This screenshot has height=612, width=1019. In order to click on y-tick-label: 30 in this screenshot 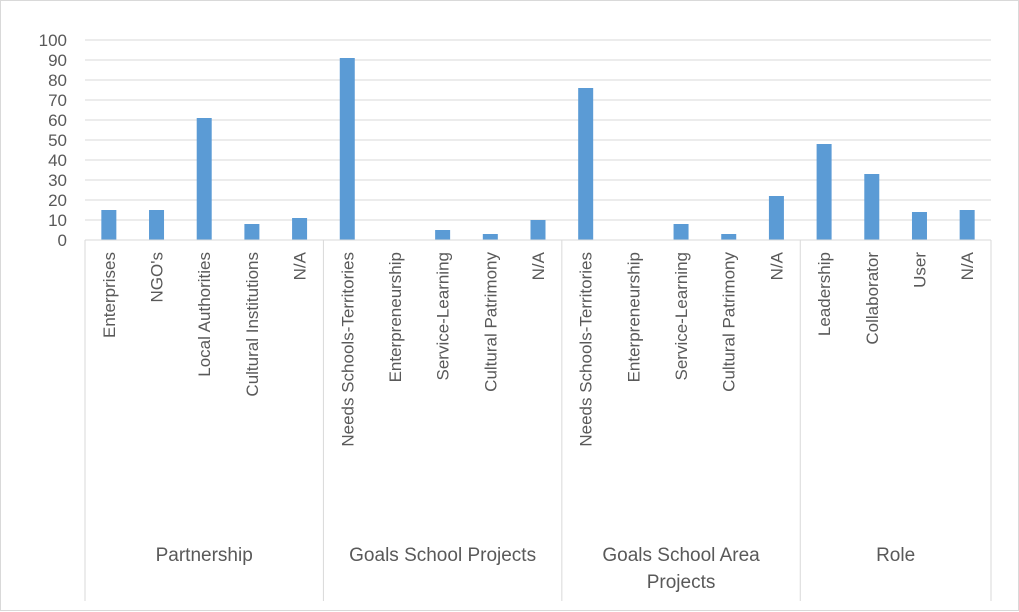, I will do `click(57, 180)`.